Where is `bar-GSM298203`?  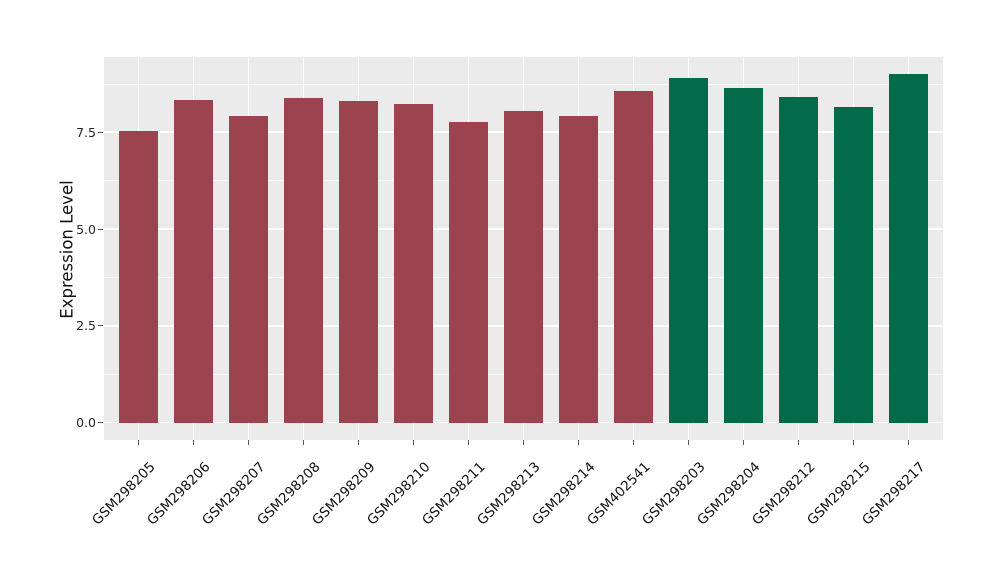 bar-GSM298203 is located at coordinates (688, 250).